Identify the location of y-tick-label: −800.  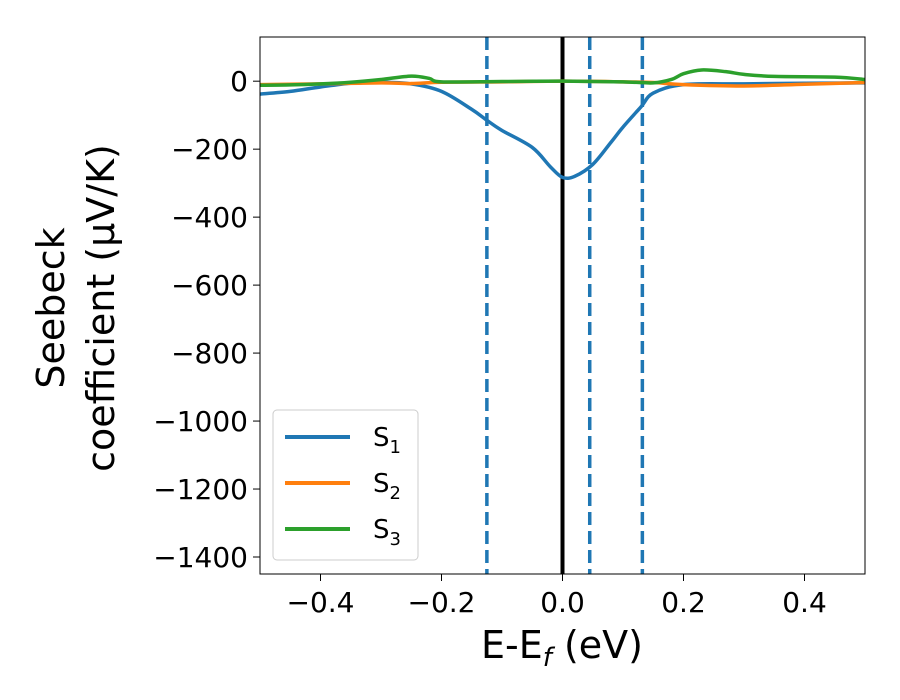
(209, 353).